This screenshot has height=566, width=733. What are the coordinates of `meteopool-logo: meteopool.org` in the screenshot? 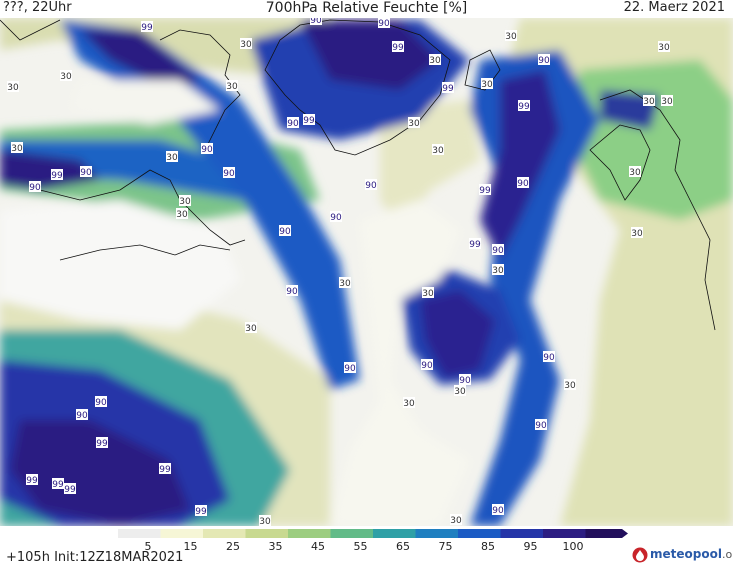 It's located at (682, 555).